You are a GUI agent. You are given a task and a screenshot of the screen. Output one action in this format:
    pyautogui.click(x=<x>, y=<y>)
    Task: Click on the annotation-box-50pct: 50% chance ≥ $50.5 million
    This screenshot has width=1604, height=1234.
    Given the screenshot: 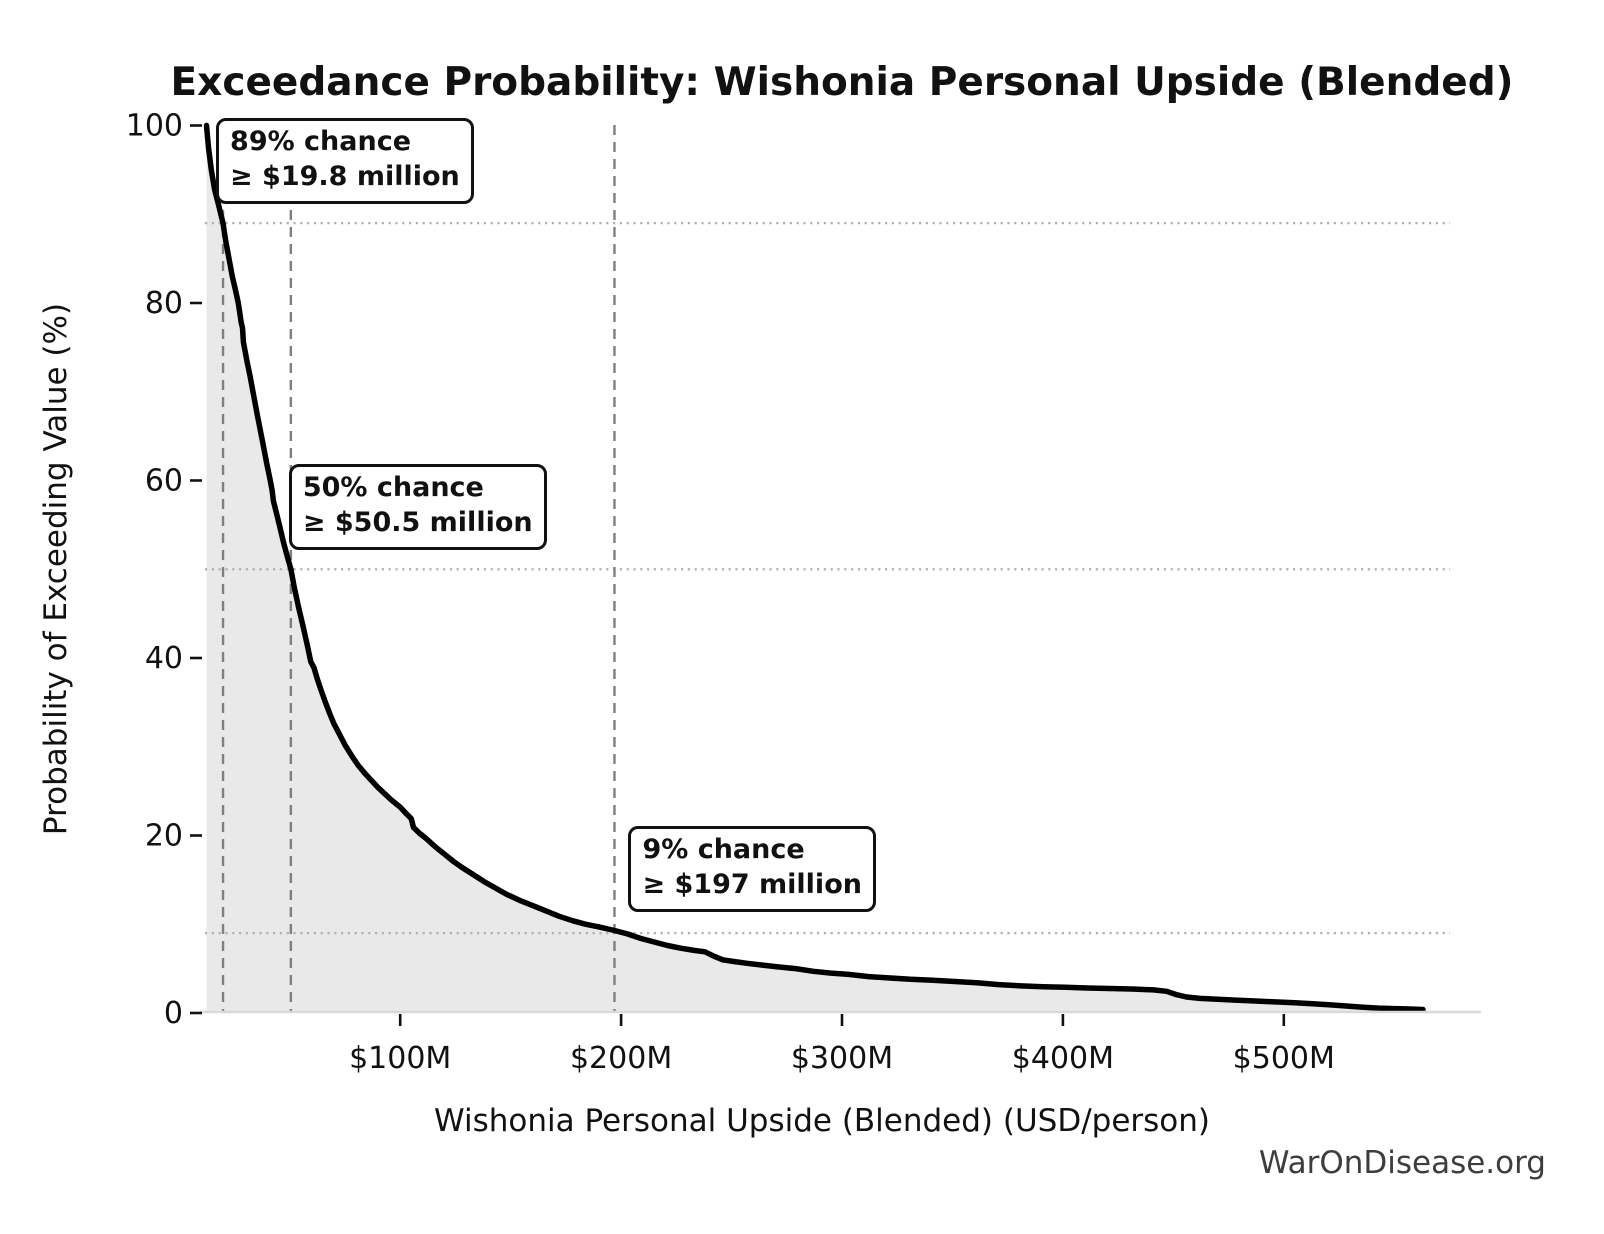 What is the action you would take?
    pyautogui.click(x=417, y=507)
    